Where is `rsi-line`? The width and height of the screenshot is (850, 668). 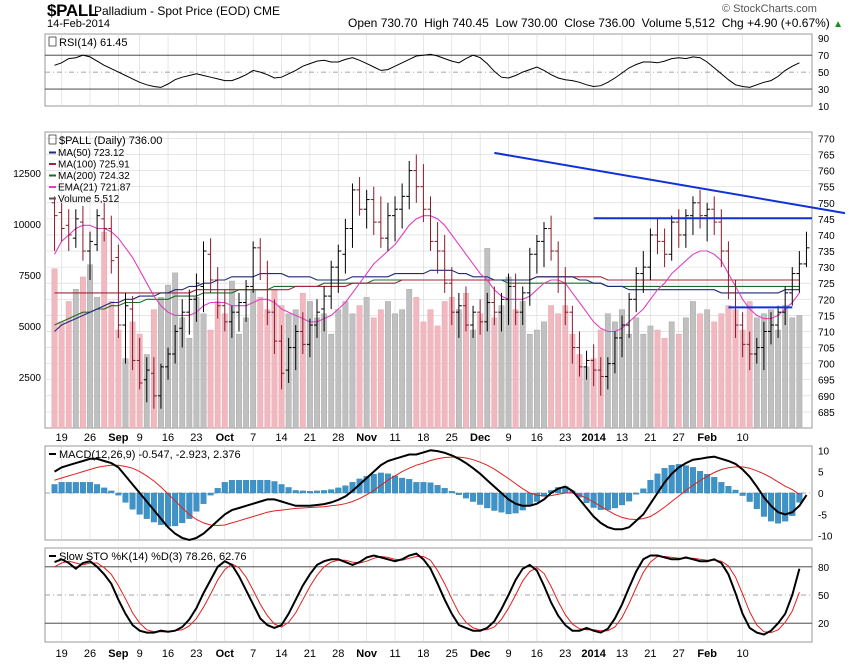
rsi-line is located at coordinates (427, 70).